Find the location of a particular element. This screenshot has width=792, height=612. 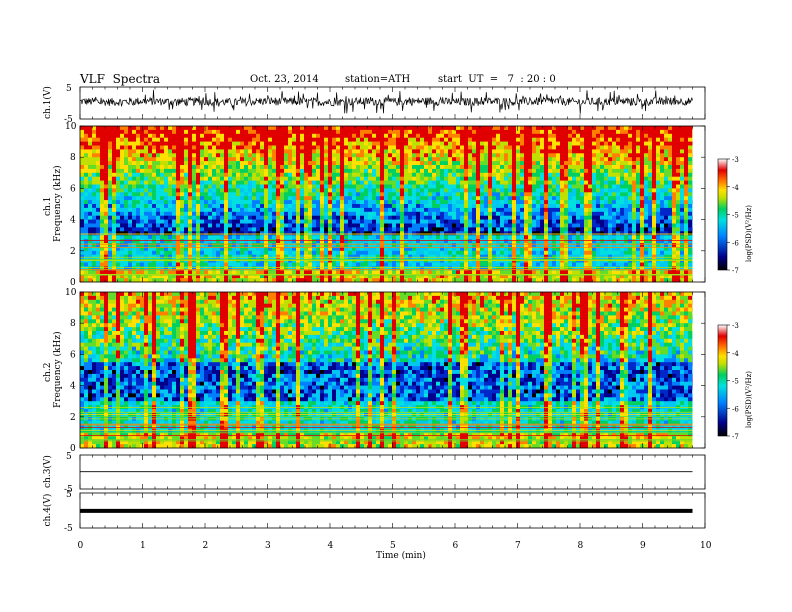

x-tick-label: 8 is located at coordinates (581, 546).